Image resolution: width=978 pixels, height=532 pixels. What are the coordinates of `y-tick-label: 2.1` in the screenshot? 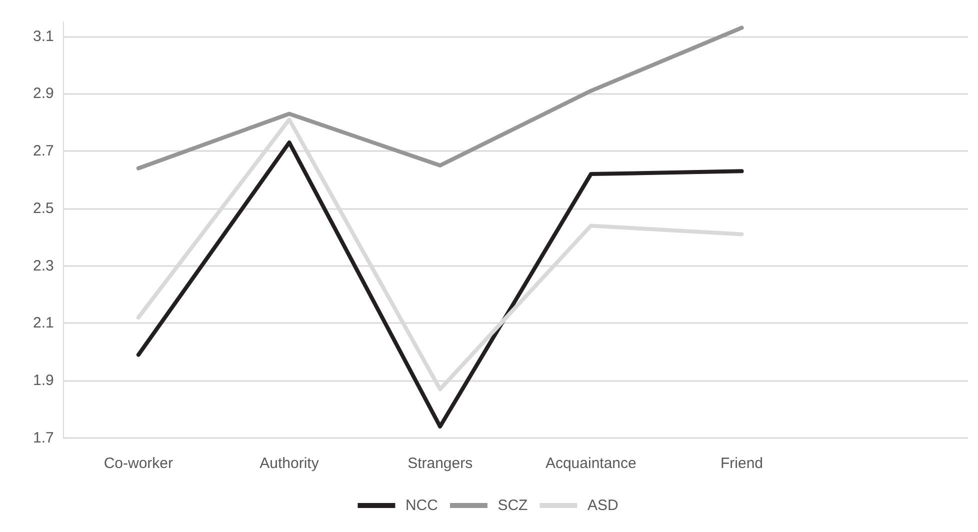 It's located at (43, 323).